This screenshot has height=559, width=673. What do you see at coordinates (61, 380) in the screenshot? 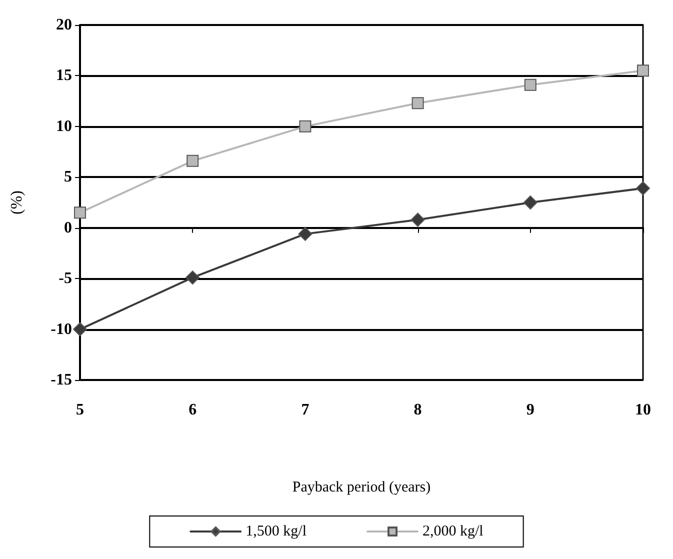
I see `y-tick-label: -15` at bounding box center [61, 380].